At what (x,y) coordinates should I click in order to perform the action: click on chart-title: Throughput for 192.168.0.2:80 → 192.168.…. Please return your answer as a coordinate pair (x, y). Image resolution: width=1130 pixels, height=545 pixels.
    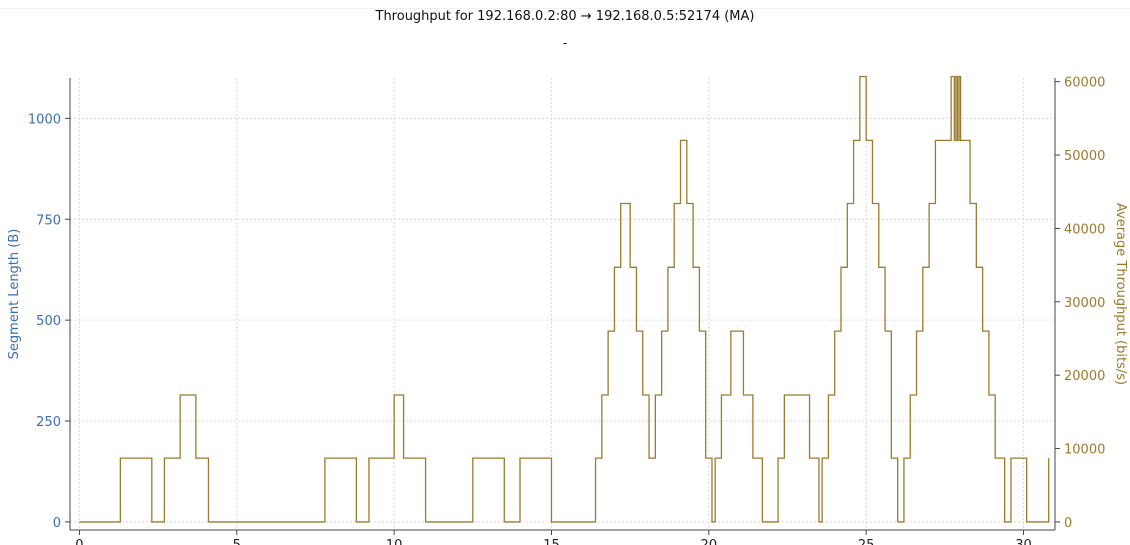
    Looking at the image, I should click on (565, 16).